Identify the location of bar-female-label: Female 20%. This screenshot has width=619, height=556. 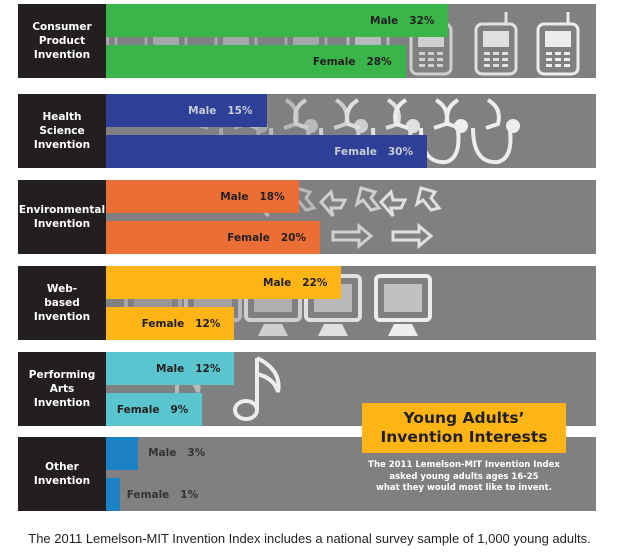
(266, 238).